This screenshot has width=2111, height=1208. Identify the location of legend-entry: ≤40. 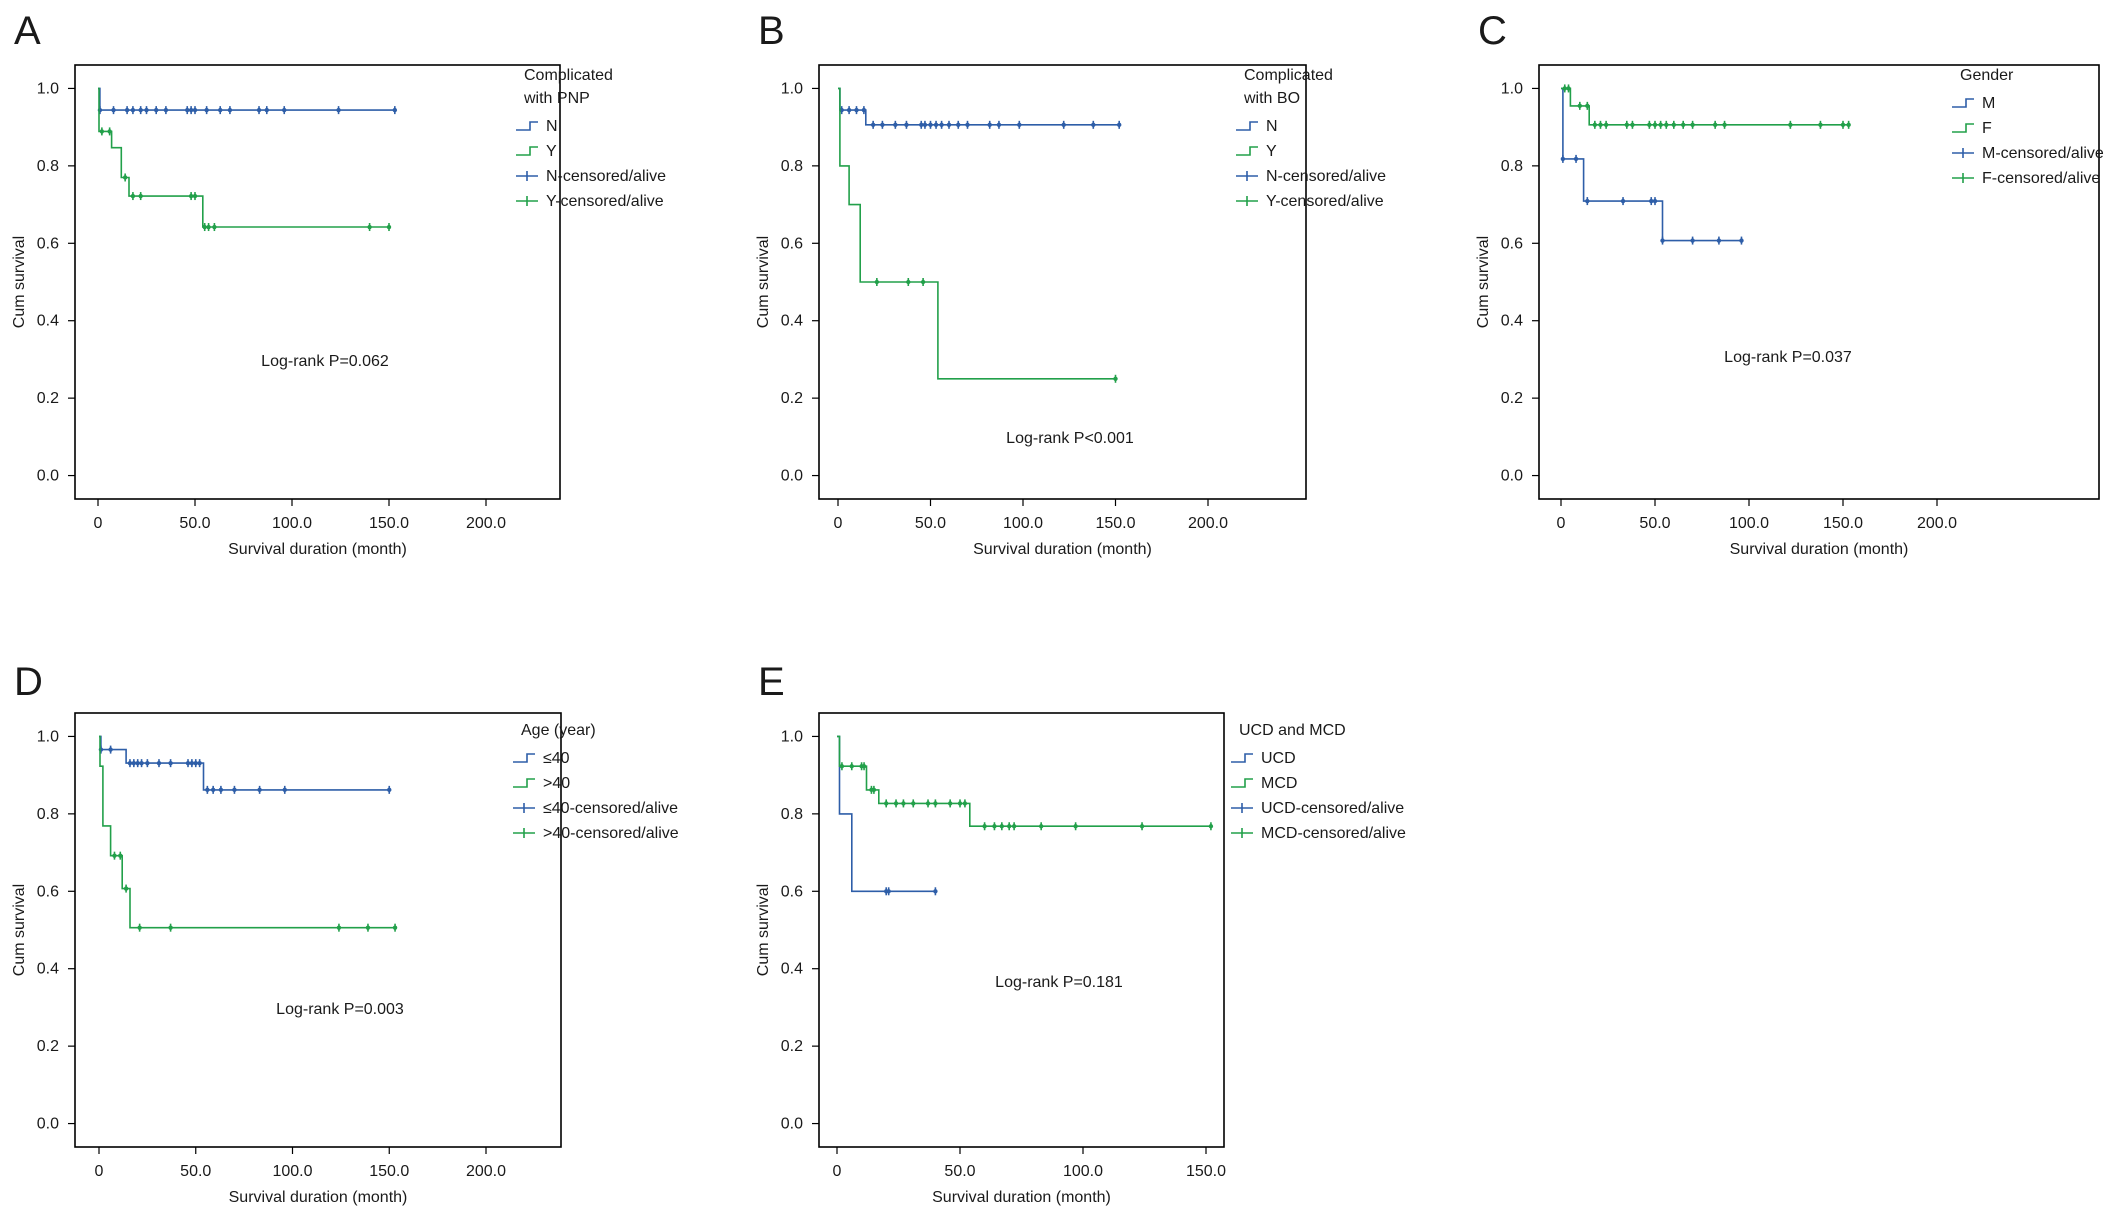
(556, 758).